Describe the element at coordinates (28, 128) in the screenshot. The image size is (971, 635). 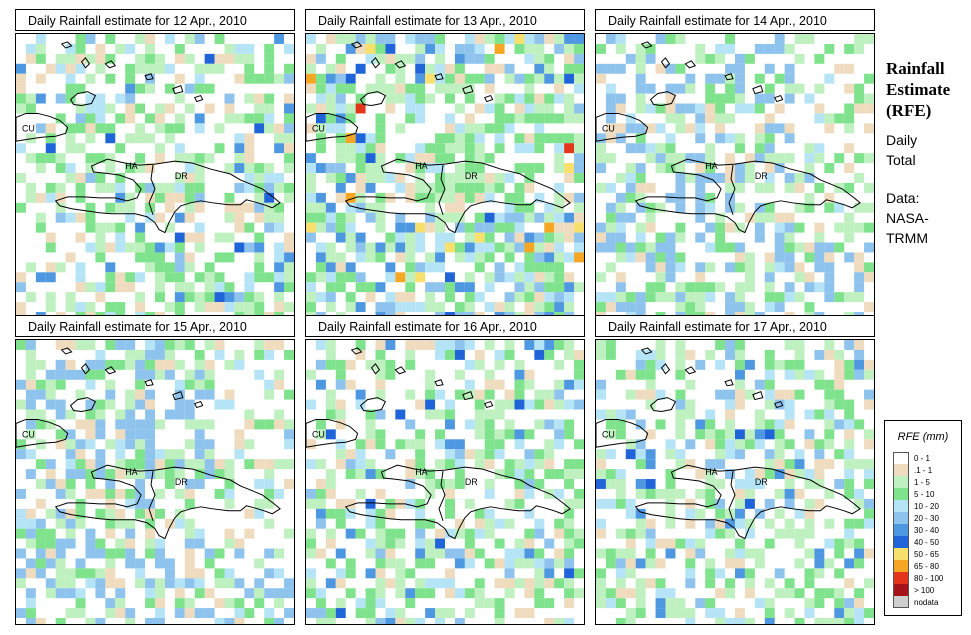
I see `label-cu: CU` at that location.